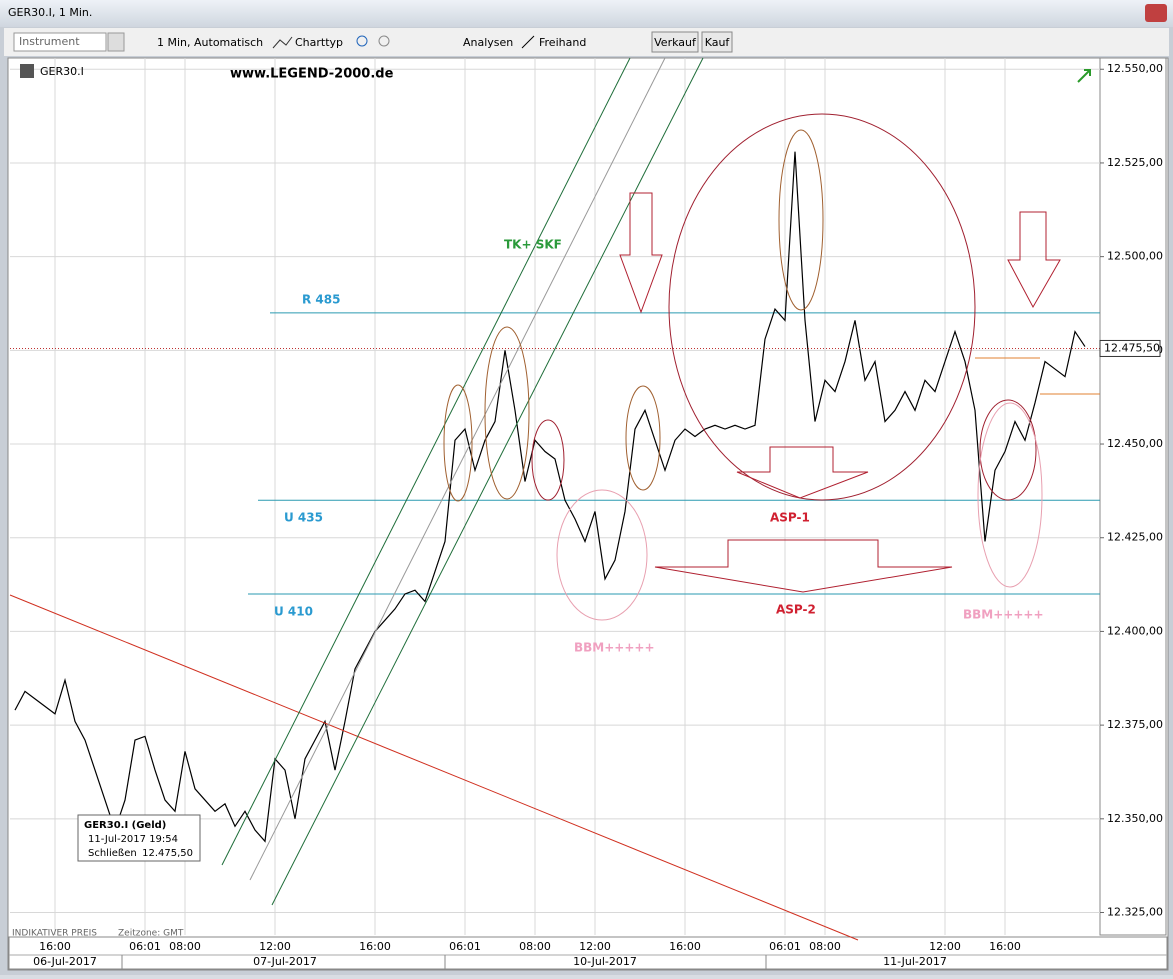 This screenshot has width=1173, height=979. Describe the element at coordinates (167, 853) in the screenshot. I see `tooltip-close: 12.475,50` at that location.